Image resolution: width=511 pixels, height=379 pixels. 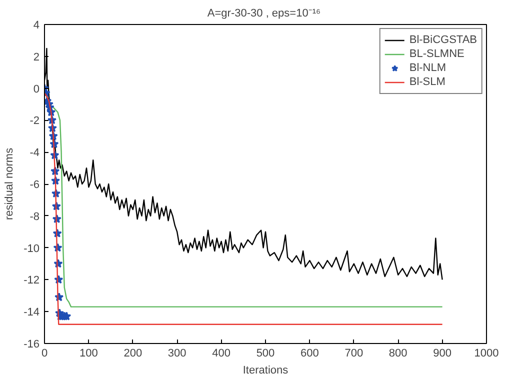 What do you see at coordinates (486, 354) in the screenshot?
I see `x-tick-label: 1000` at bounding box center [486, 354].